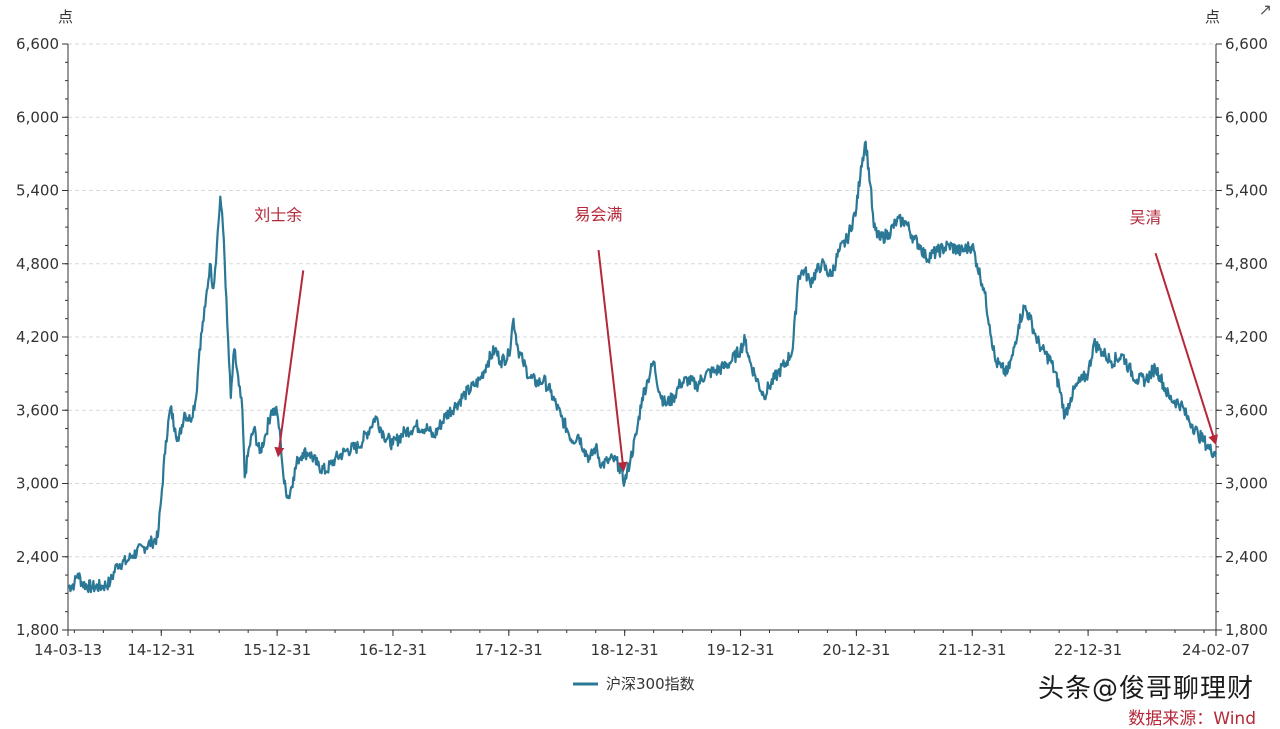  Describe the element at coordinates (625, 650) in the screenshot. I see `xtick-label-5: 18-12-31` at that location.